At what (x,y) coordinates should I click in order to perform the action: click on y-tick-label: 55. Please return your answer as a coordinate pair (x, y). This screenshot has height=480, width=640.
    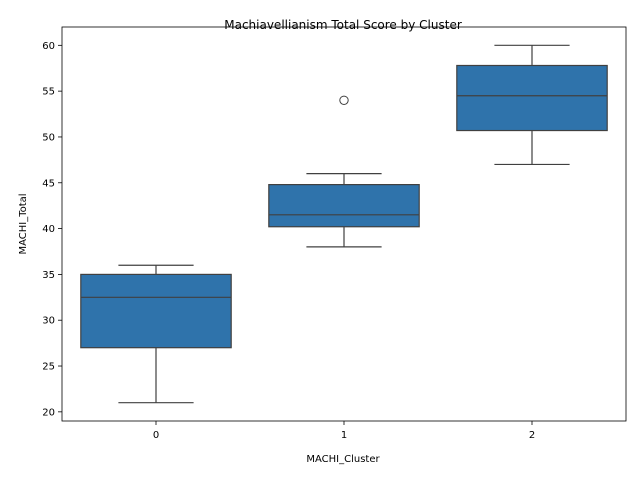
    Looking at the image, I should click on (48, 92).